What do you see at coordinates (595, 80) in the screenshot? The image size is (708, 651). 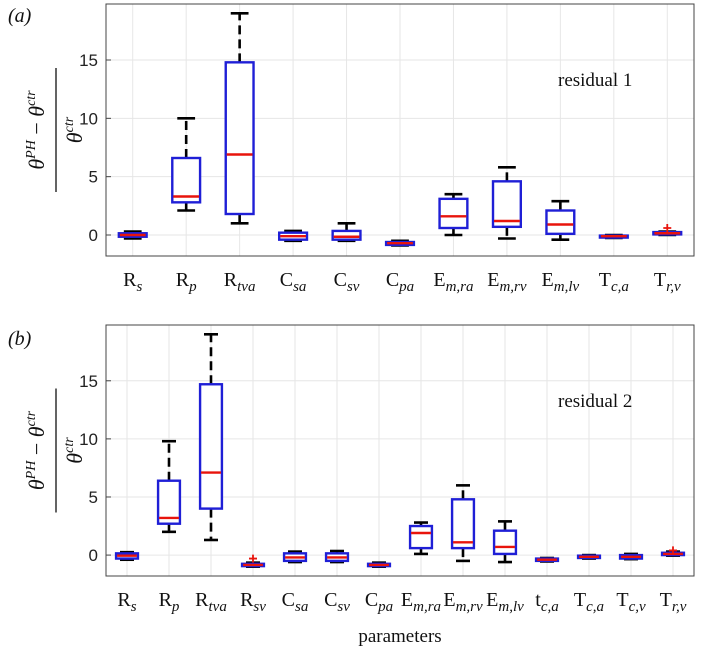 I see `residual-annotation: residual 1` at bounding box center [595, 80].